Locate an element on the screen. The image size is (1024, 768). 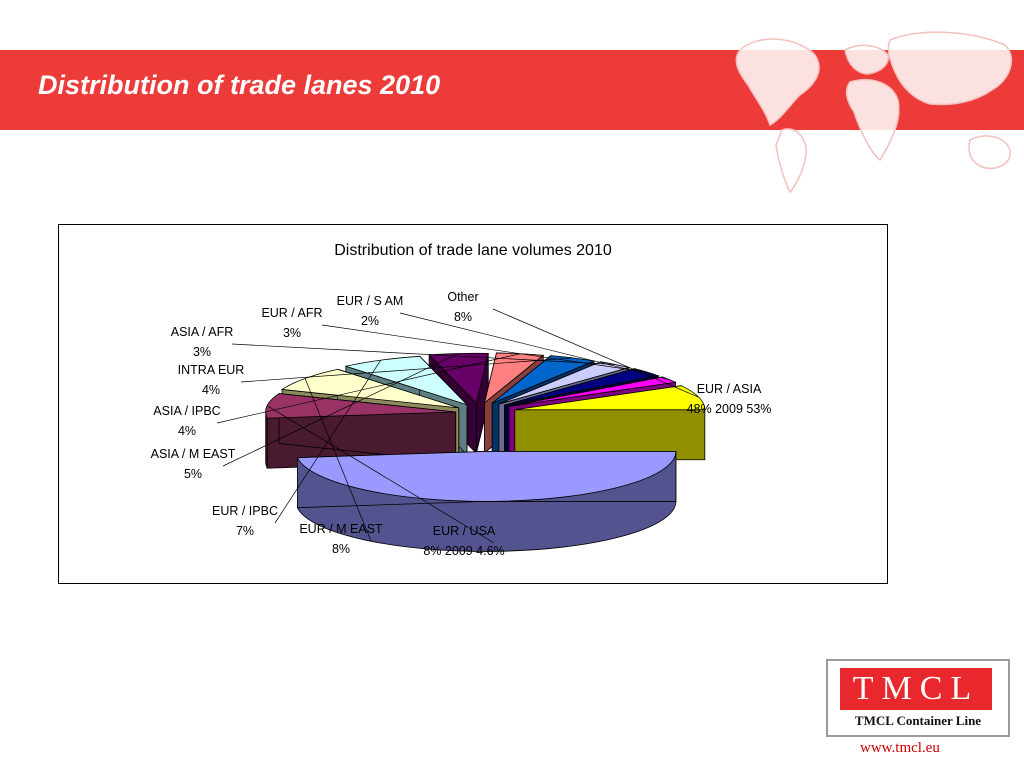
data-label-eur-ipbc: EUR / IPBC 7% is located at coordinates (245, 521).